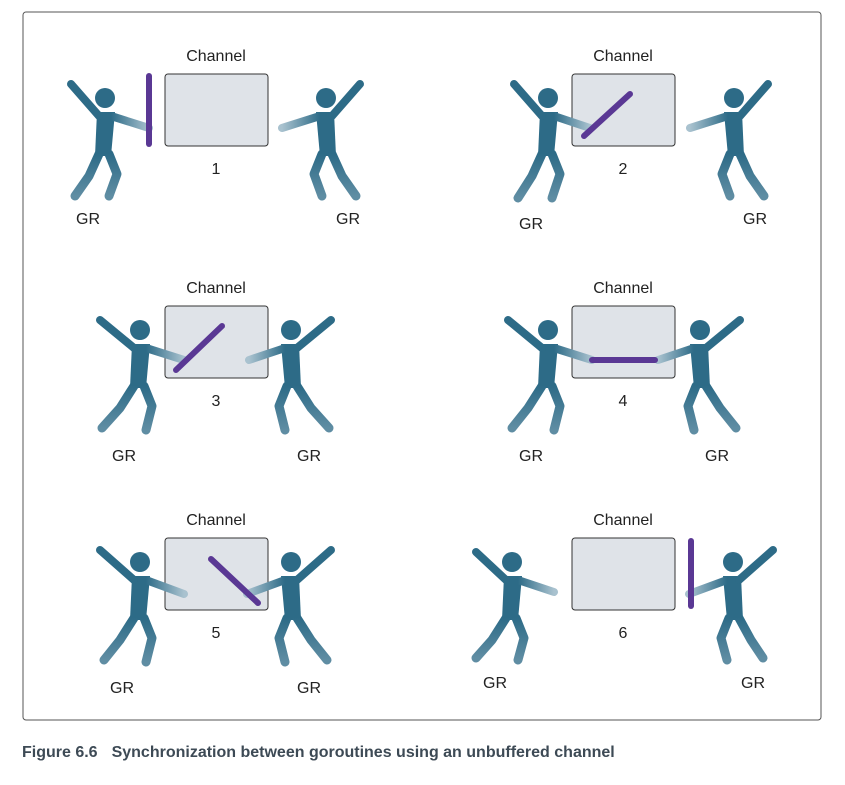  Describe the element at coordinates (216, 401) in the screenshot. I see `step-number: 3` at that location.